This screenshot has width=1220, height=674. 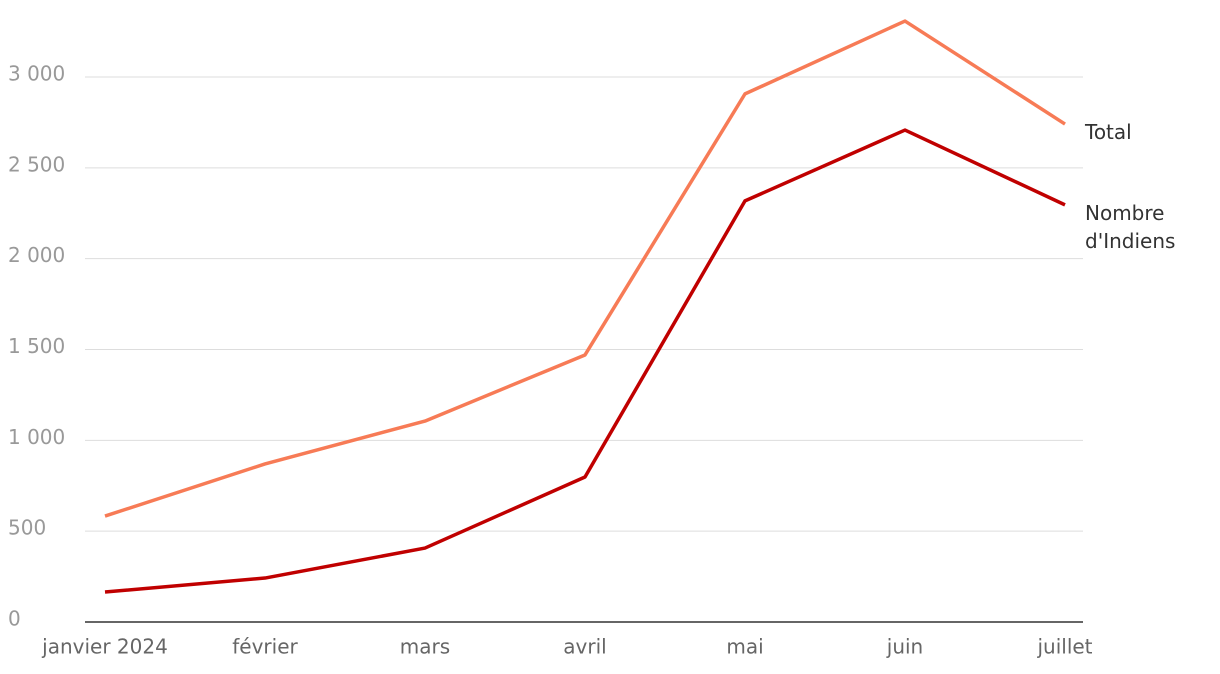 I want to click on x-tick-label: mars, so click(x=425, y=647).